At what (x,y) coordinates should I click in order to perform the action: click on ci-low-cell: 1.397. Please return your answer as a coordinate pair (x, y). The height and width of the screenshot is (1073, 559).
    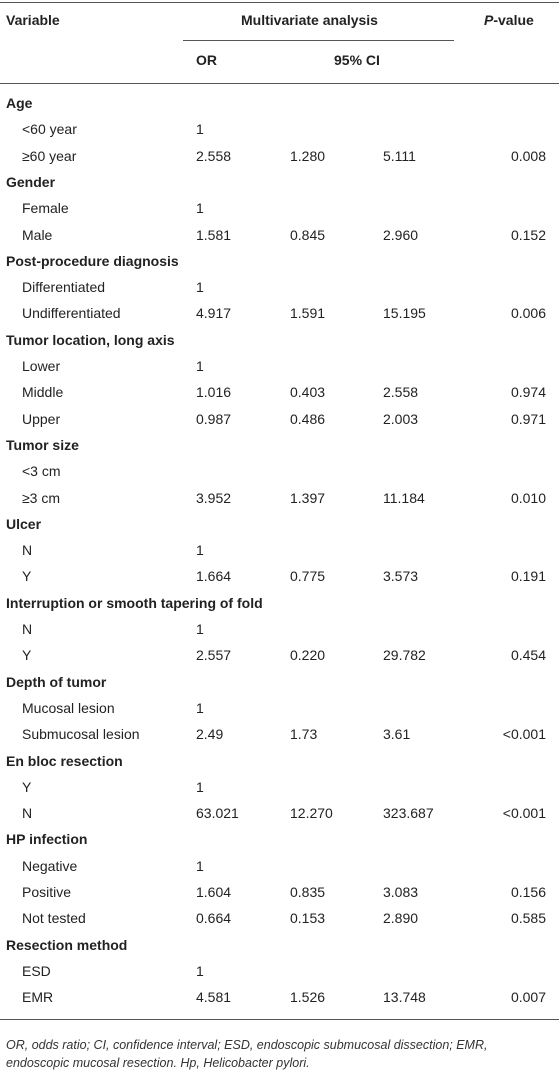
    Looking at the image, I should click on (308, 497).